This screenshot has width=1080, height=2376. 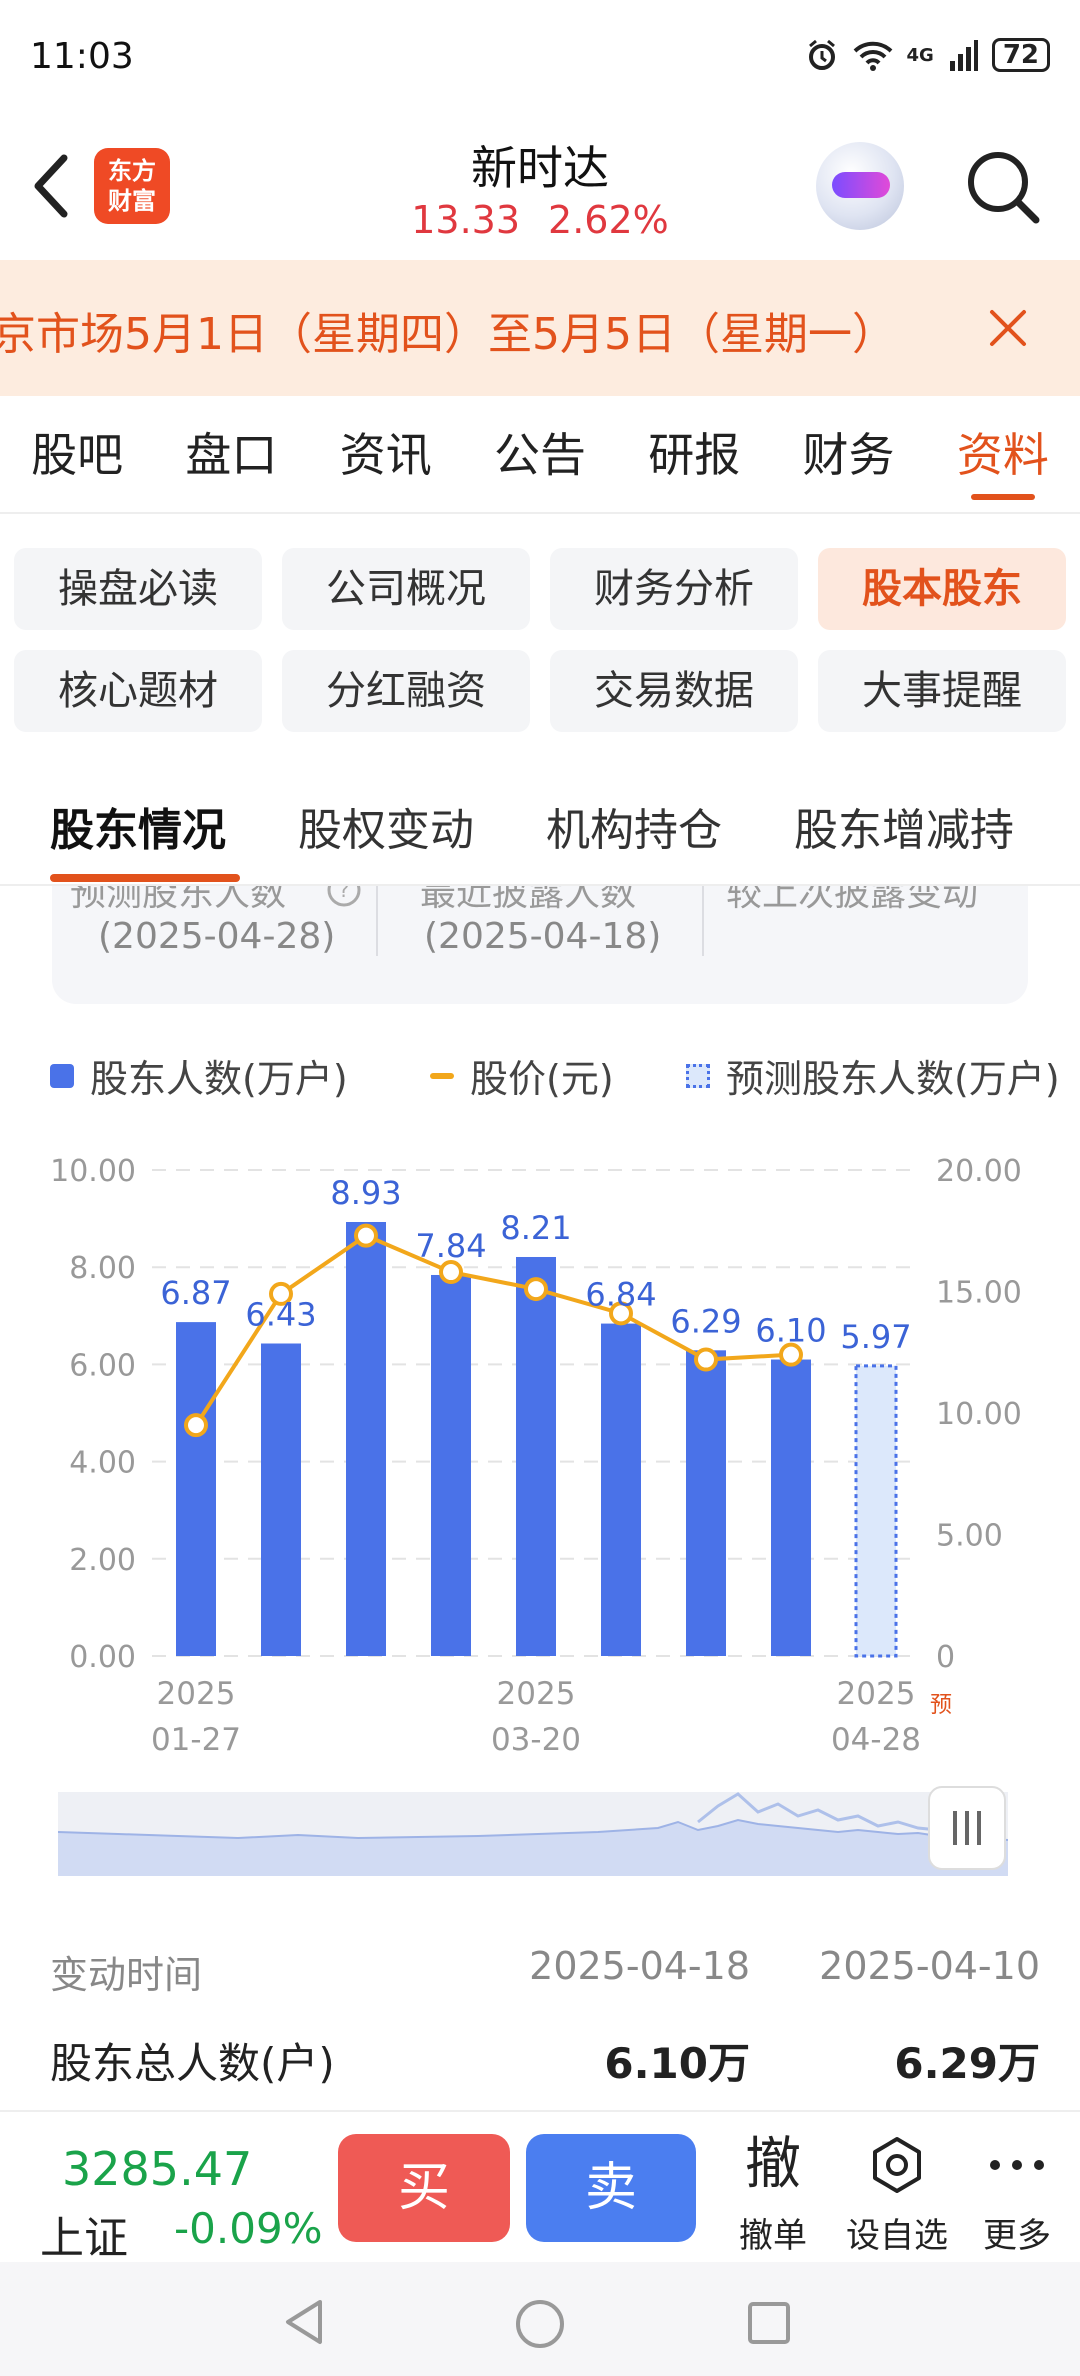 I want to click on notice-banner: 京市场5月1日（星期四）至5月5日（星期一）, so click(x=540, y=328).